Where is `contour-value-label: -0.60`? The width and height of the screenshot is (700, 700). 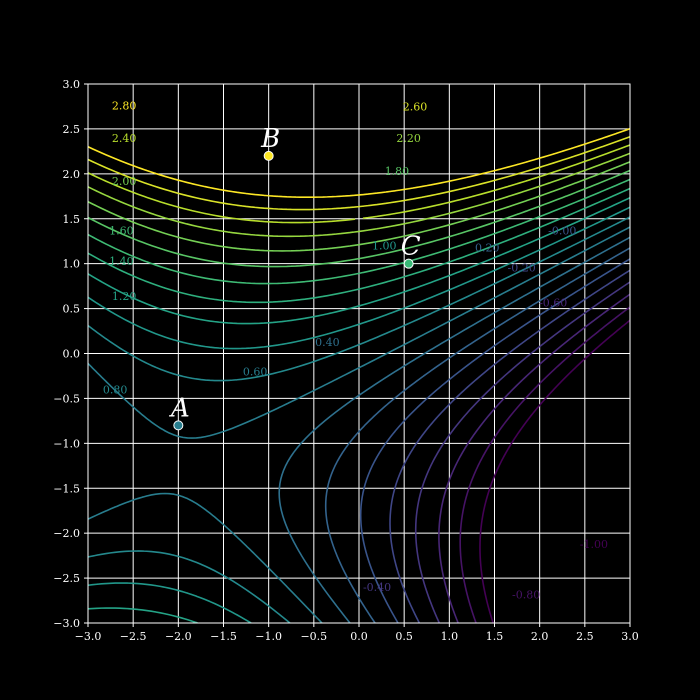
contour-value-label: -0.60 is located at coordinates (553, 302).